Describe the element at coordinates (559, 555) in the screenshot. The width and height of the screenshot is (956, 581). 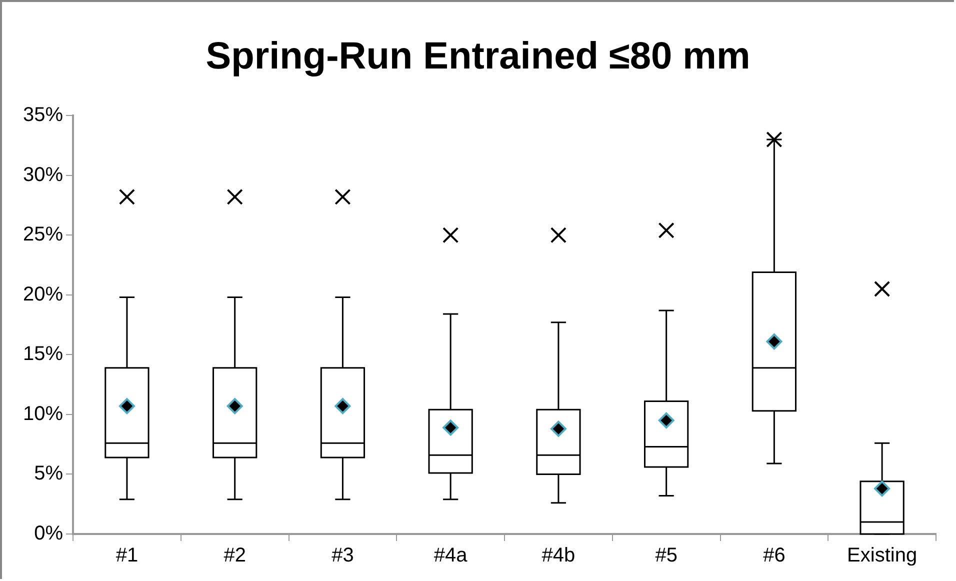
I see `x-tick-label: #4b` at that location.